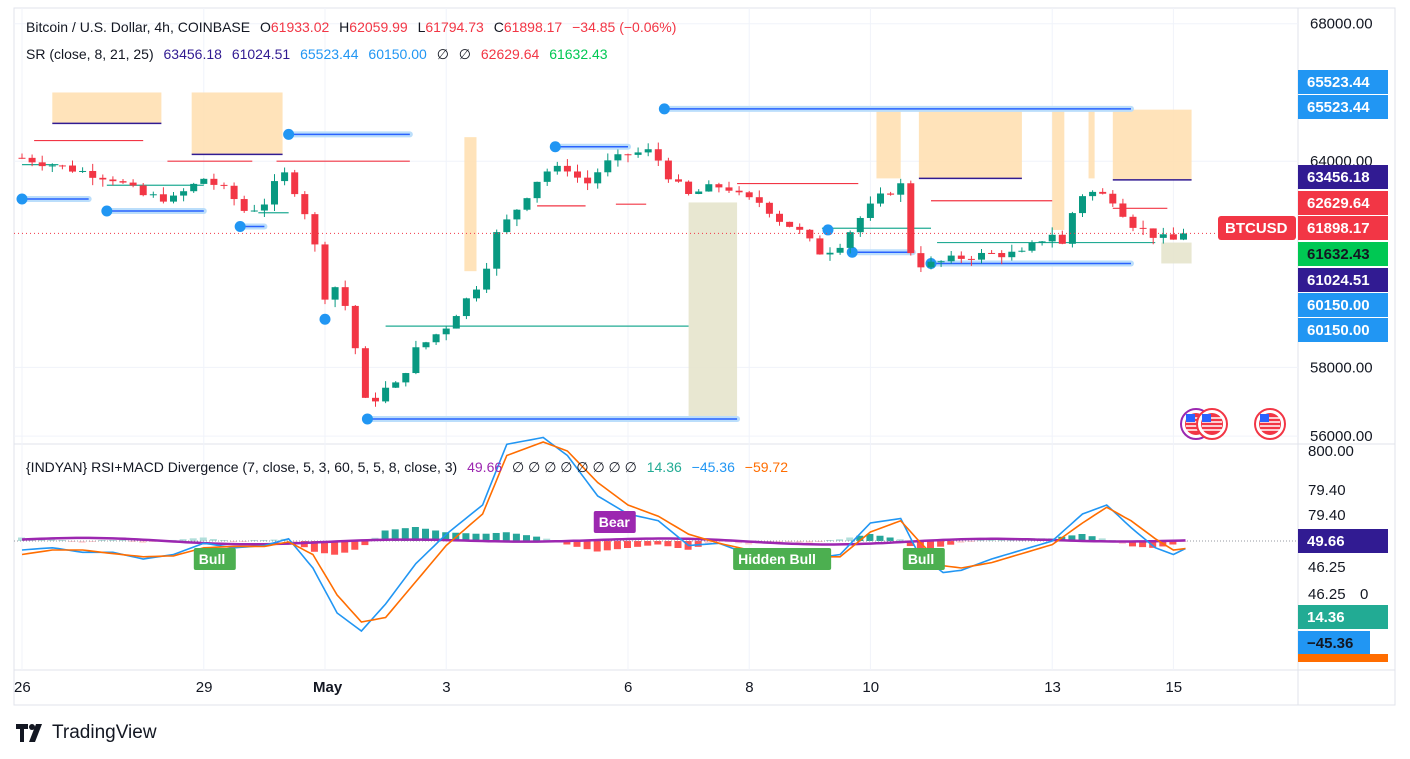 The height and width of the screenshot is (759, 1410). Describe the element at coordinates (1327, 567) in the screenshot. I see `osc-tick-label: 46.25` at that location.